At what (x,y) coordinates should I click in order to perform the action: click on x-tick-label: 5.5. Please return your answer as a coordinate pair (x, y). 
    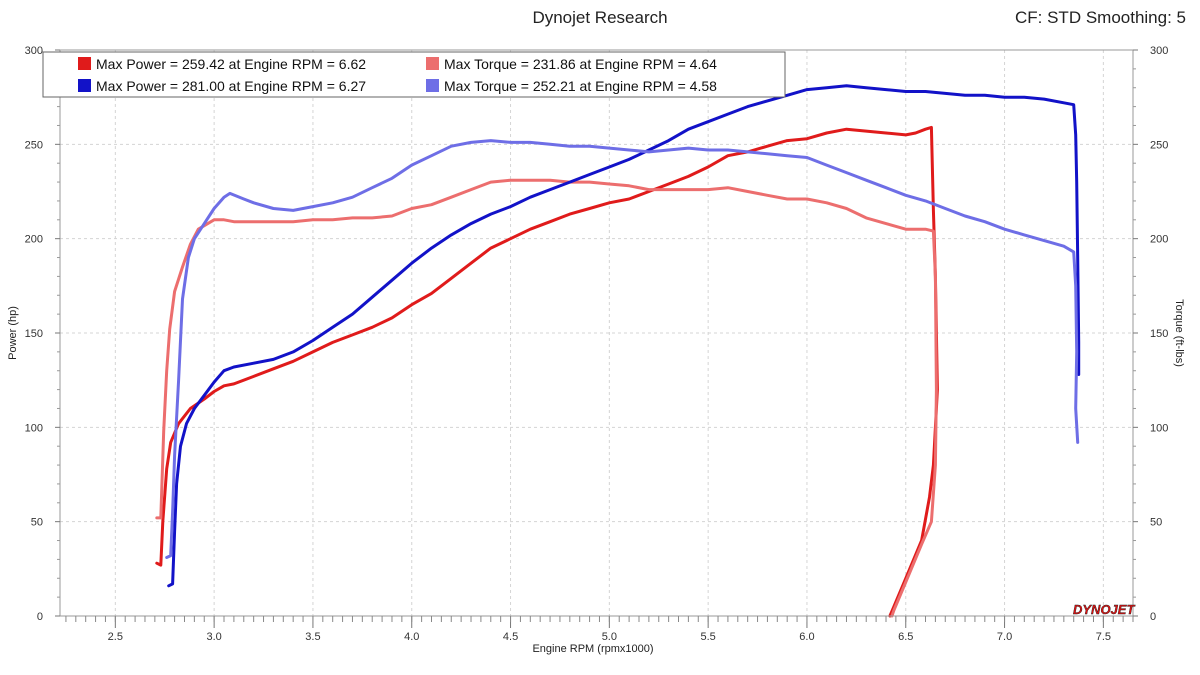
    Looking at the image, I should click on (707, 637).